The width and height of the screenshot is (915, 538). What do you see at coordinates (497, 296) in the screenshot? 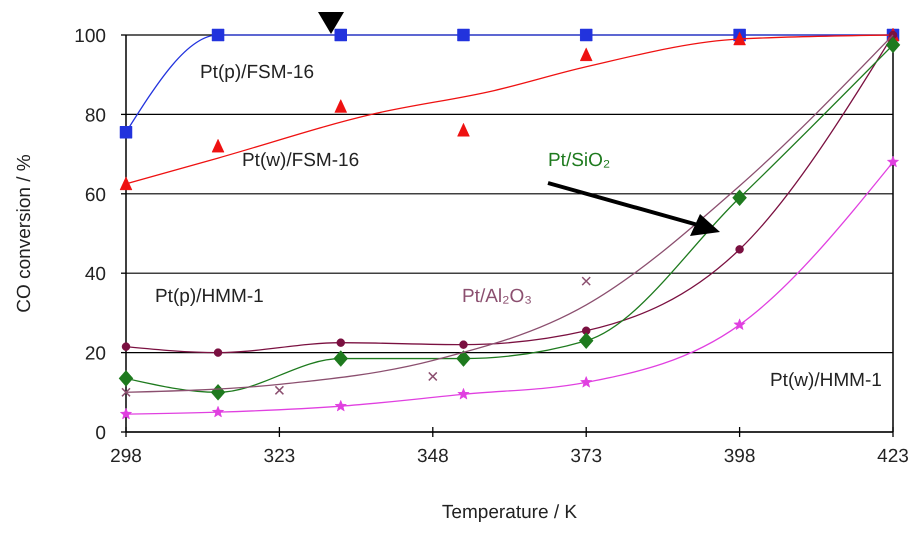
I see `text: Pt/Al₂O₃` at bounding box center [497, 296].